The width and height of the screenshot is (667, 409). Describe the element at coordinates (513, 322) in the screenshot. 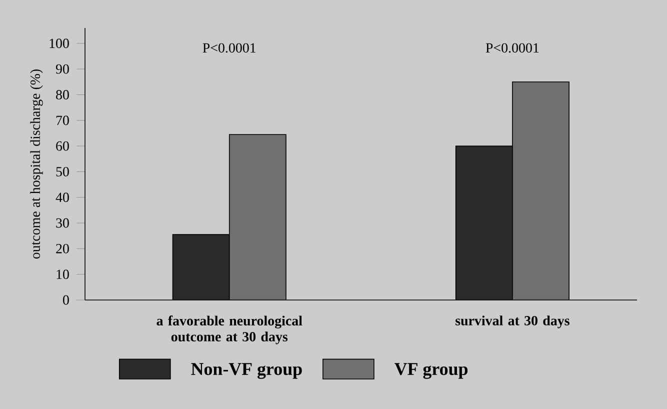

I see `x-tick-label: survival at 30 days` at that location.